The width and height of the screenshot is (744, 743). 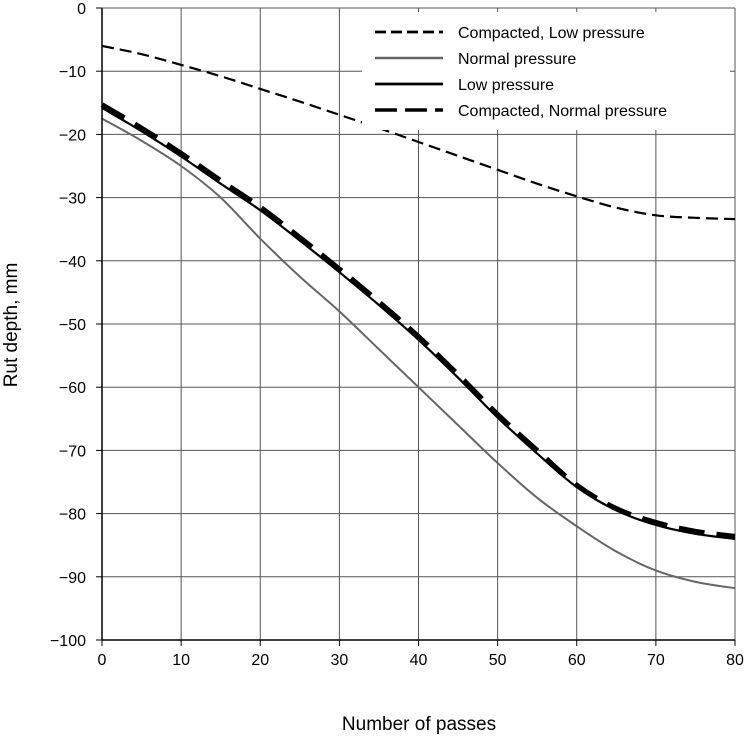 I want to click on x-tick-label: 60, so click(x=577, y=660).